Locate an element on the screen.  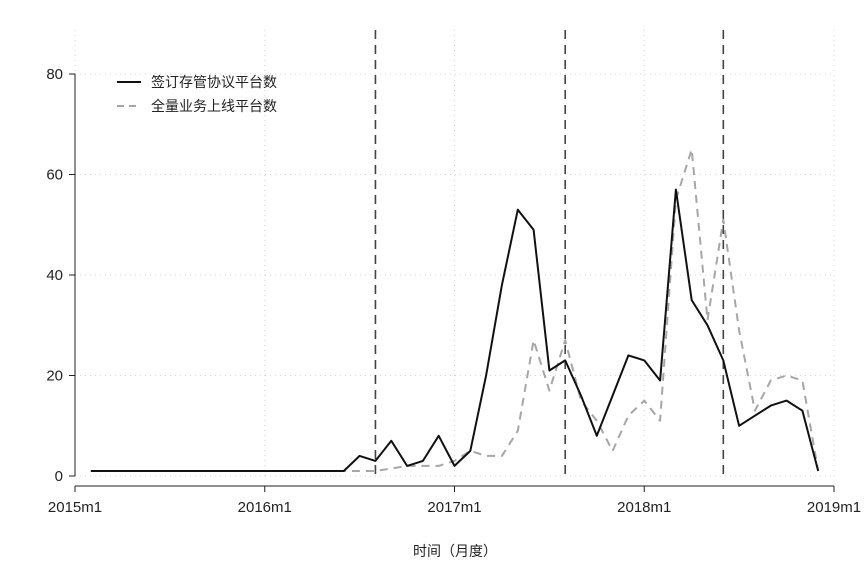
x-tick-label: 2017m1 is located at coordinates (454, 507).